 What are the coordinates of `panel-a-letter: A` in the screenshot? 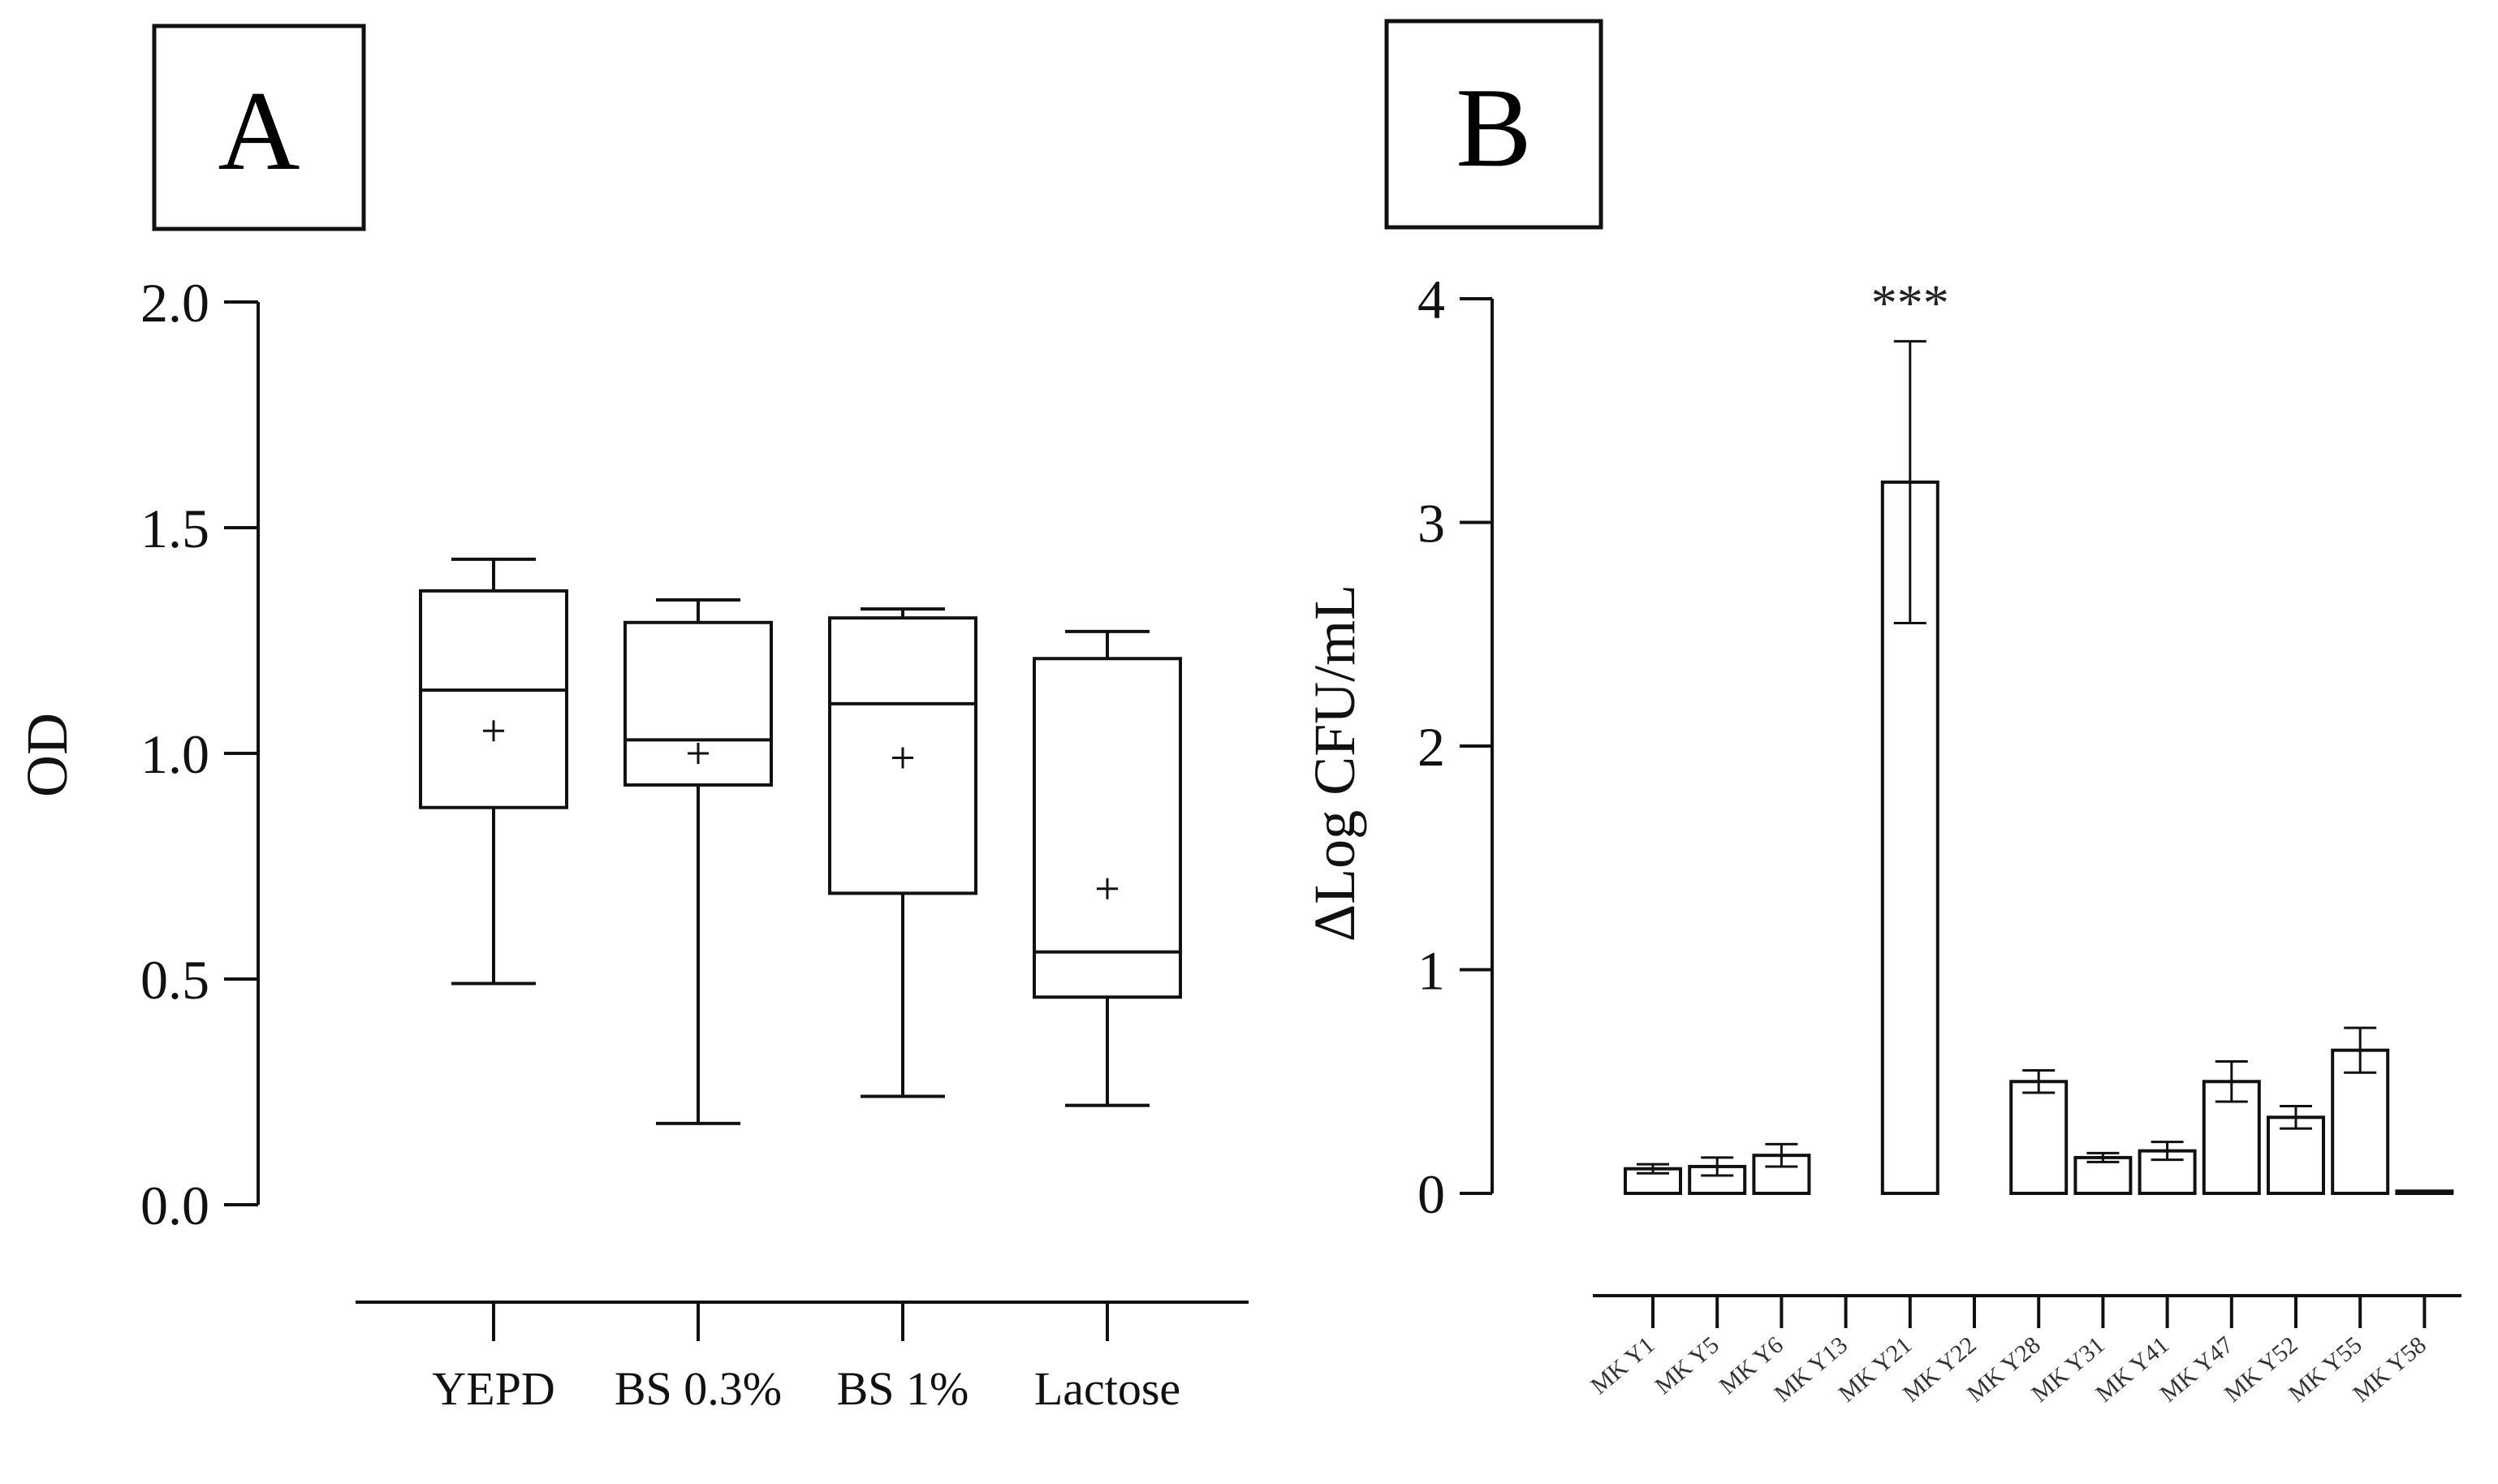 It's located at (259, 131).